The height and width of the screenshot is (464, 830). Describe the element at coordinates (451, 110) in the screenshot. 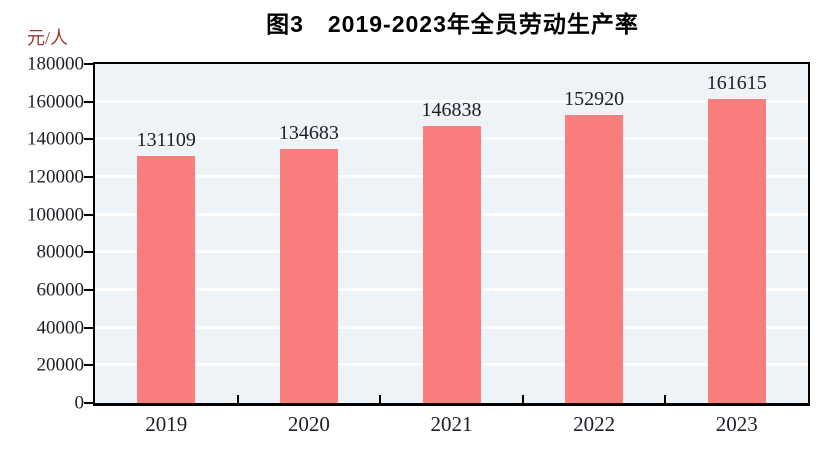

I see `bar-value-label: 146838` at that location.